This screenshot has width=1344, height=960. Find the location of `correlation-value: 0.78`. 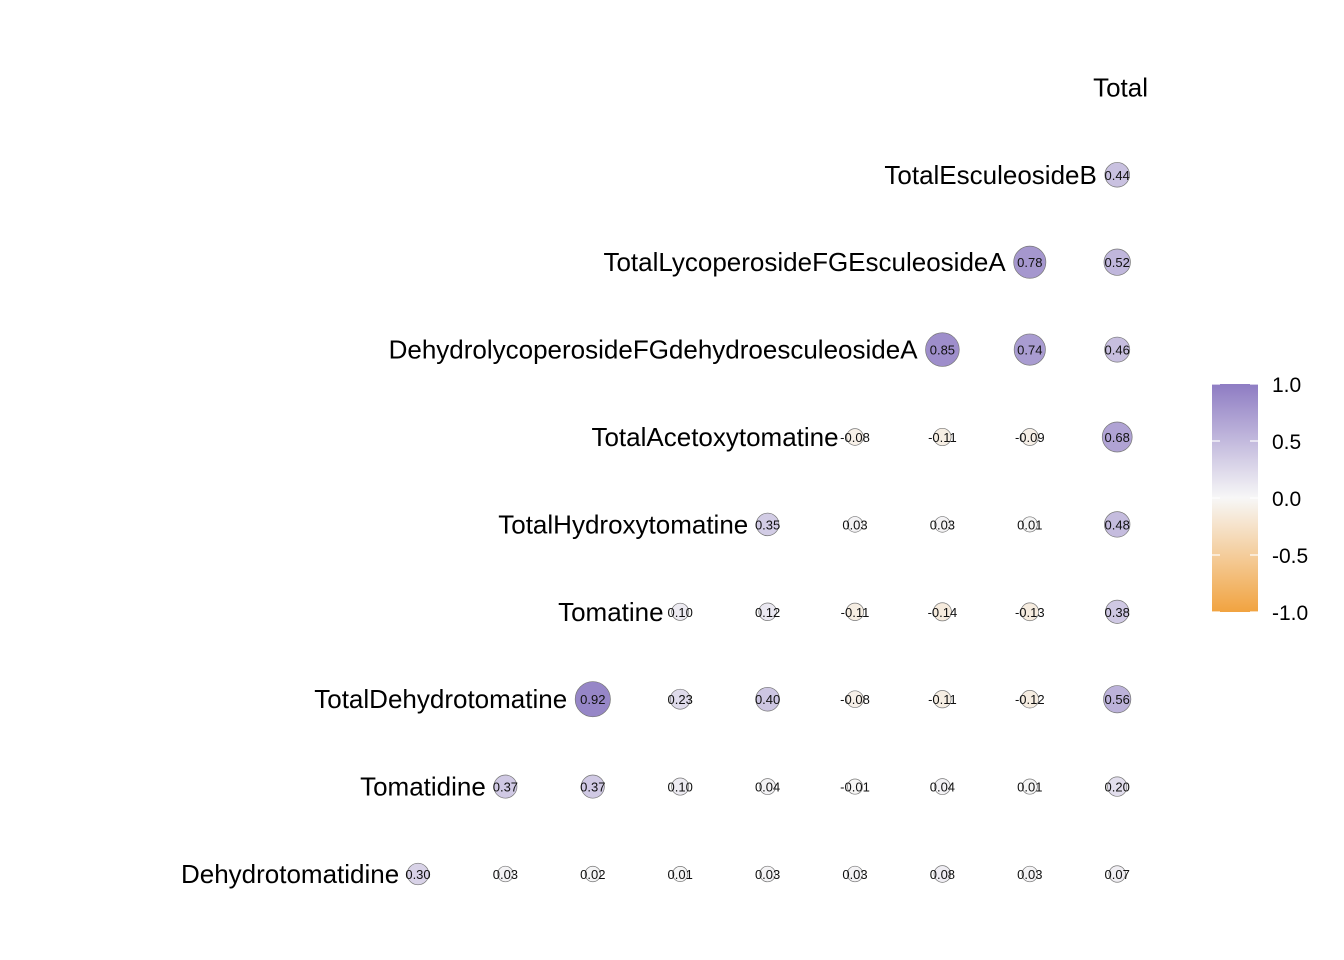

correlation-value: 0.78 is located at coordinates (1029, 262).